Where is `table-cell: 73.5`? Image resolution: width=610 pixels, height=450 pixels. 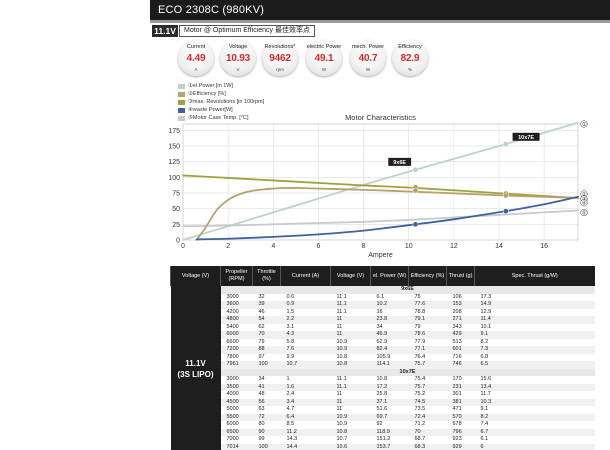
table-cell: 73.5 is located at coordinates (427, 410).